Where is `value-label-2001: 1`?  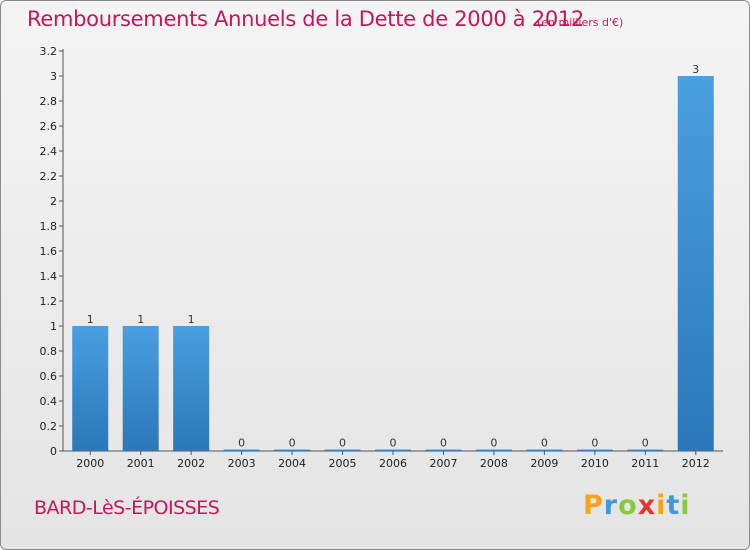 value-label-2001: 1 is located at coordinates (140, 319).